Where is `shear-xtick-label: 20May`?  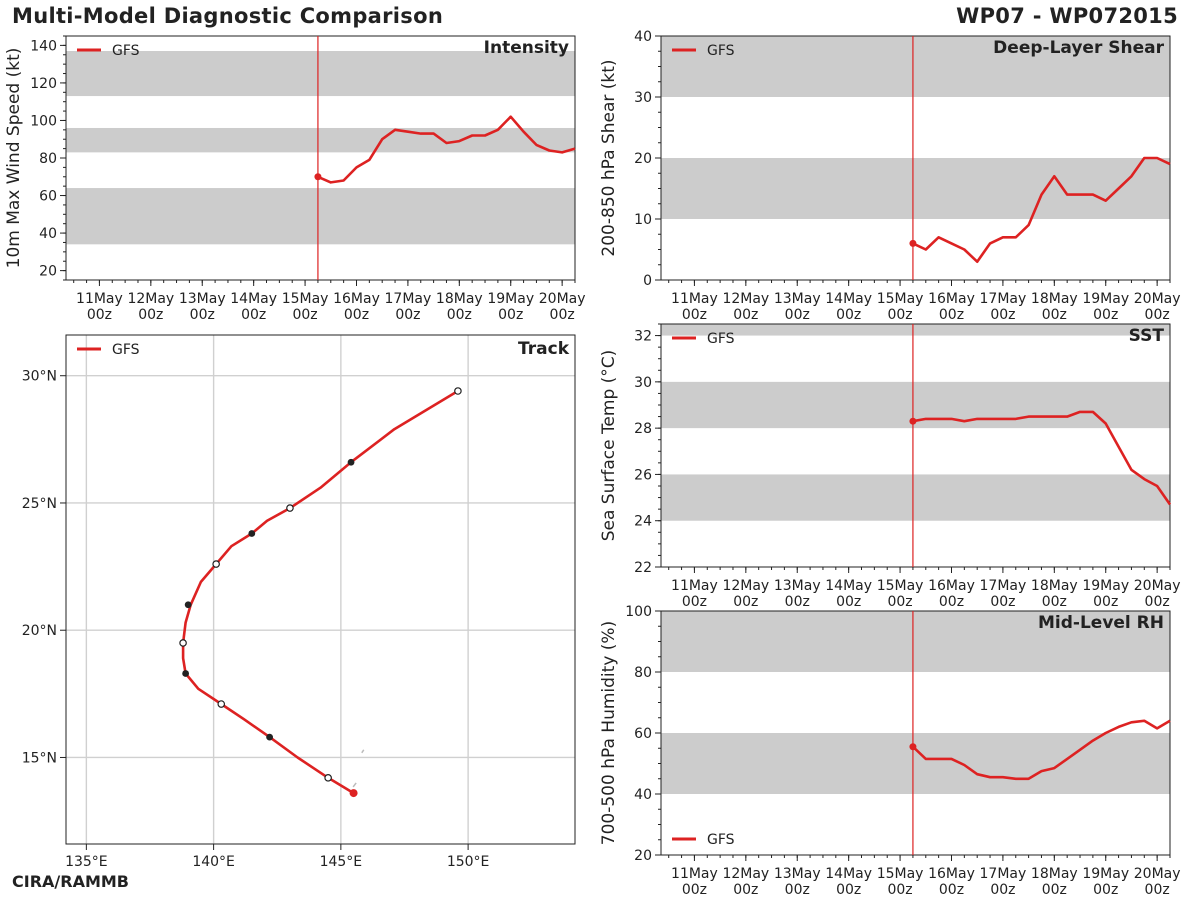
shear-xtick-label: 20May is located at coordinates (1157, 299).